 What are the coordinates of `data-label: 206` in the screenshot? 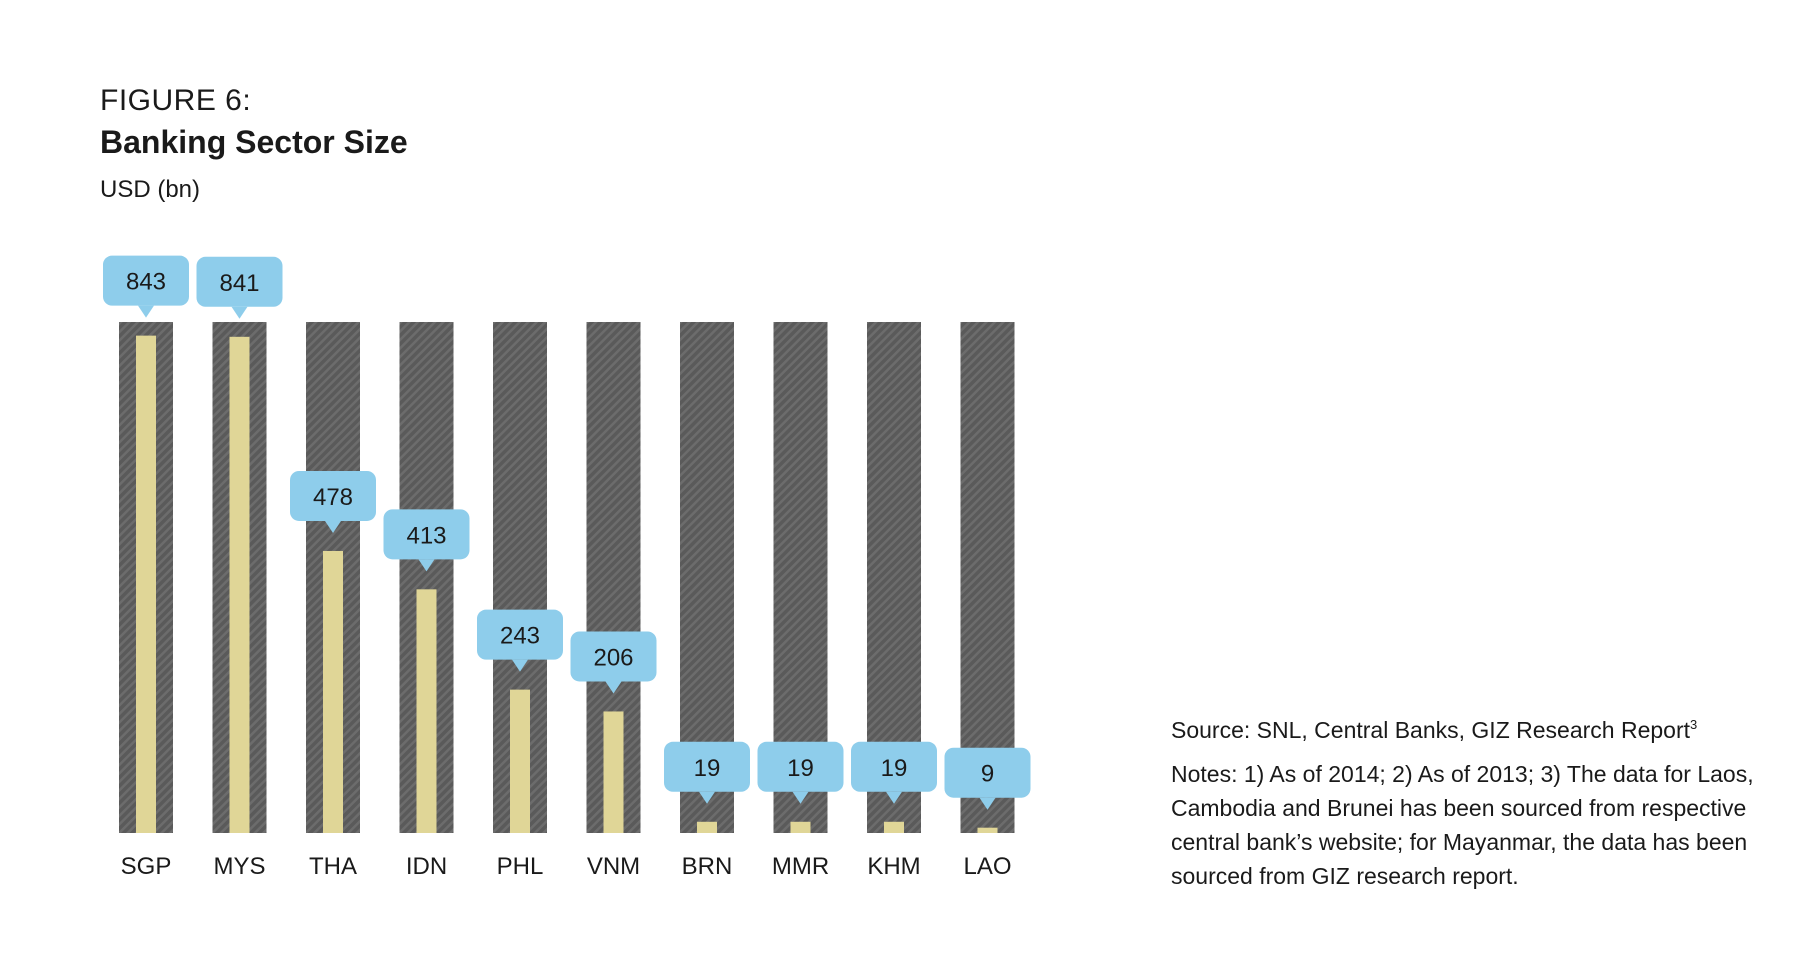 It's located at (613, 657).